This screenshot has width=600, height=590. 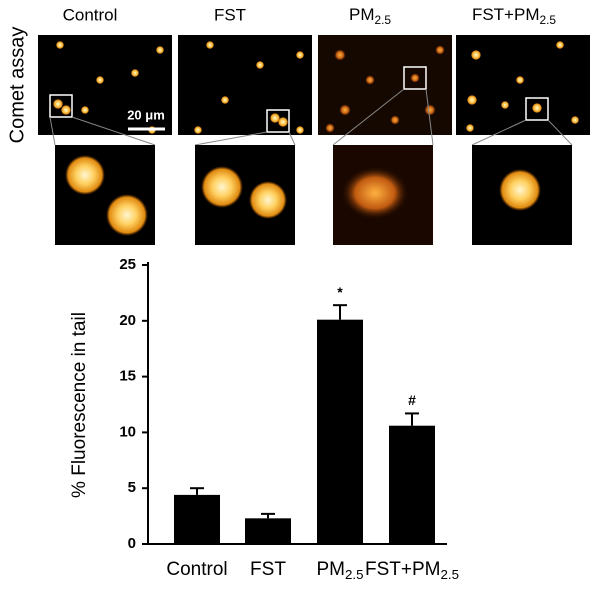 I want to click on panel-label: FST+PM2.5, so click(x=514, y=16).